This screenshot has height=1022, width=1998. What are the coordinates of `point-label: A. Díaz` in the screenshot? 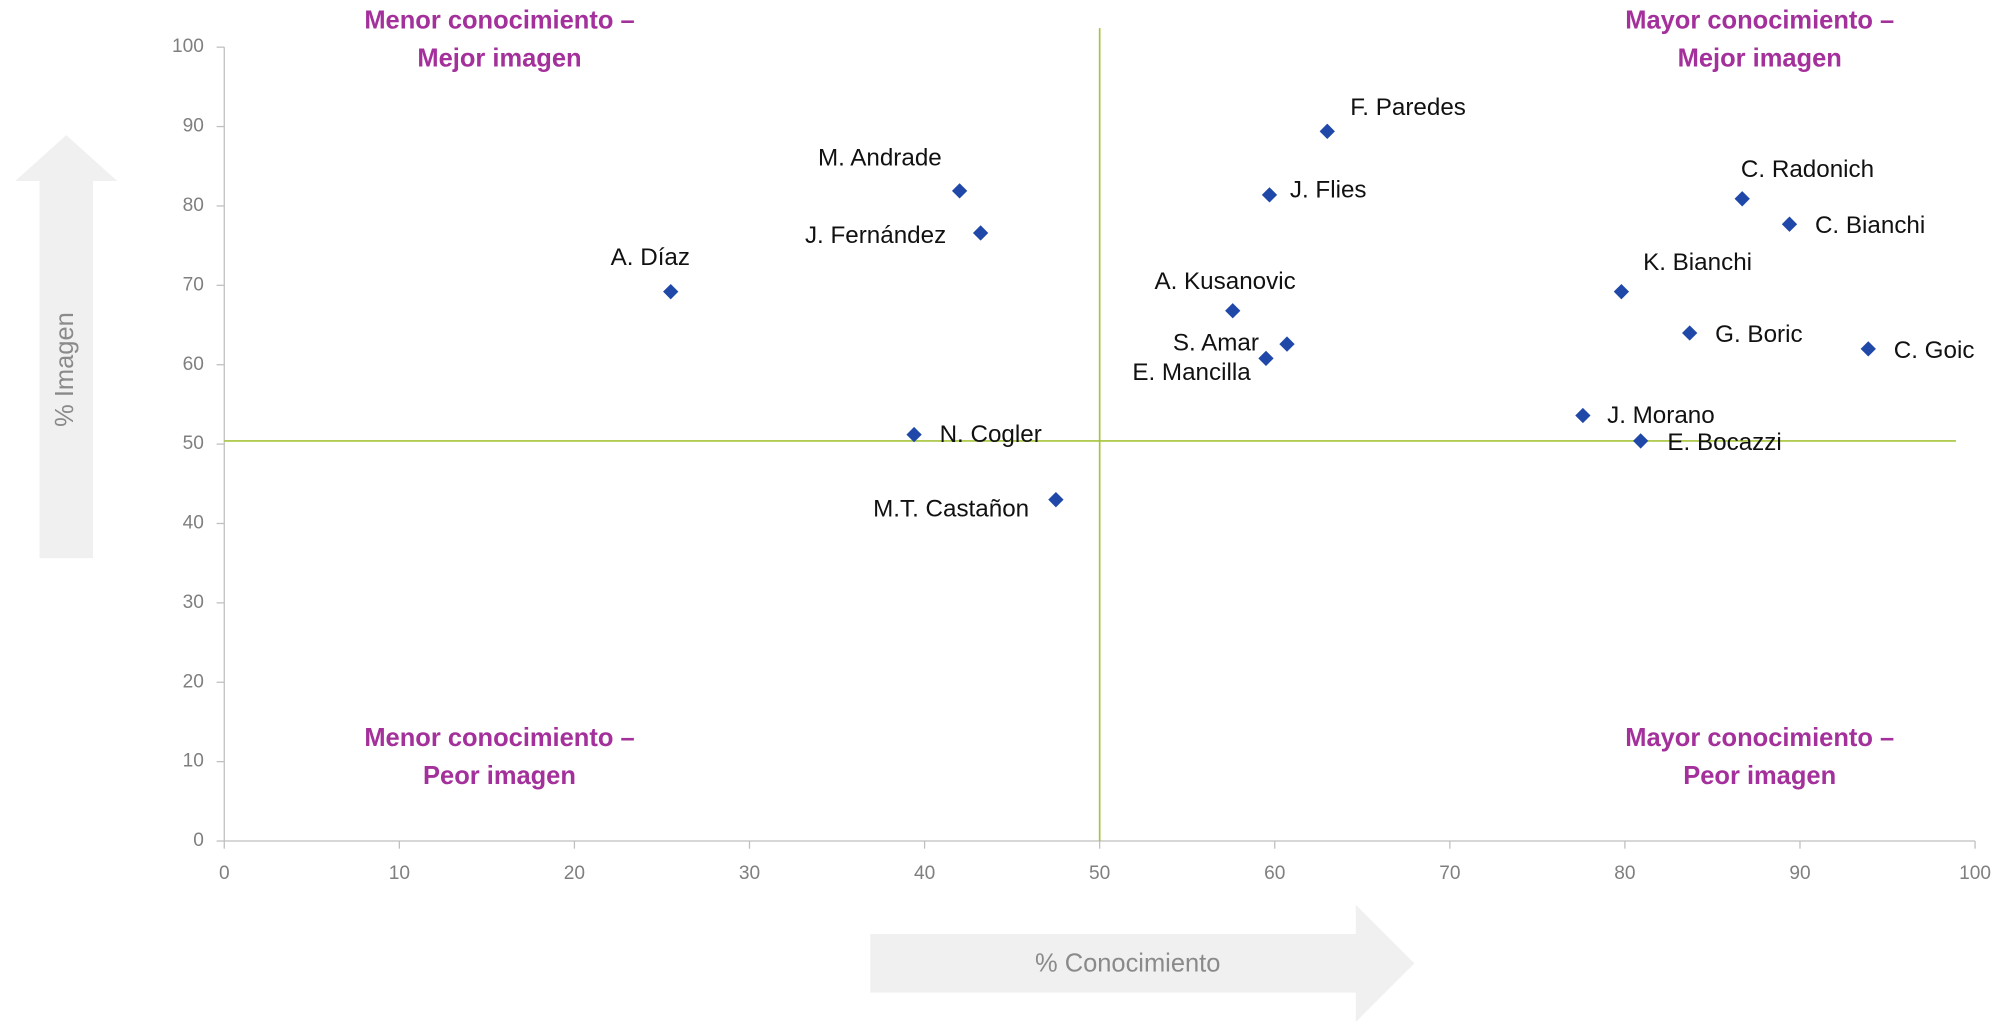 It's located at (650, 257).